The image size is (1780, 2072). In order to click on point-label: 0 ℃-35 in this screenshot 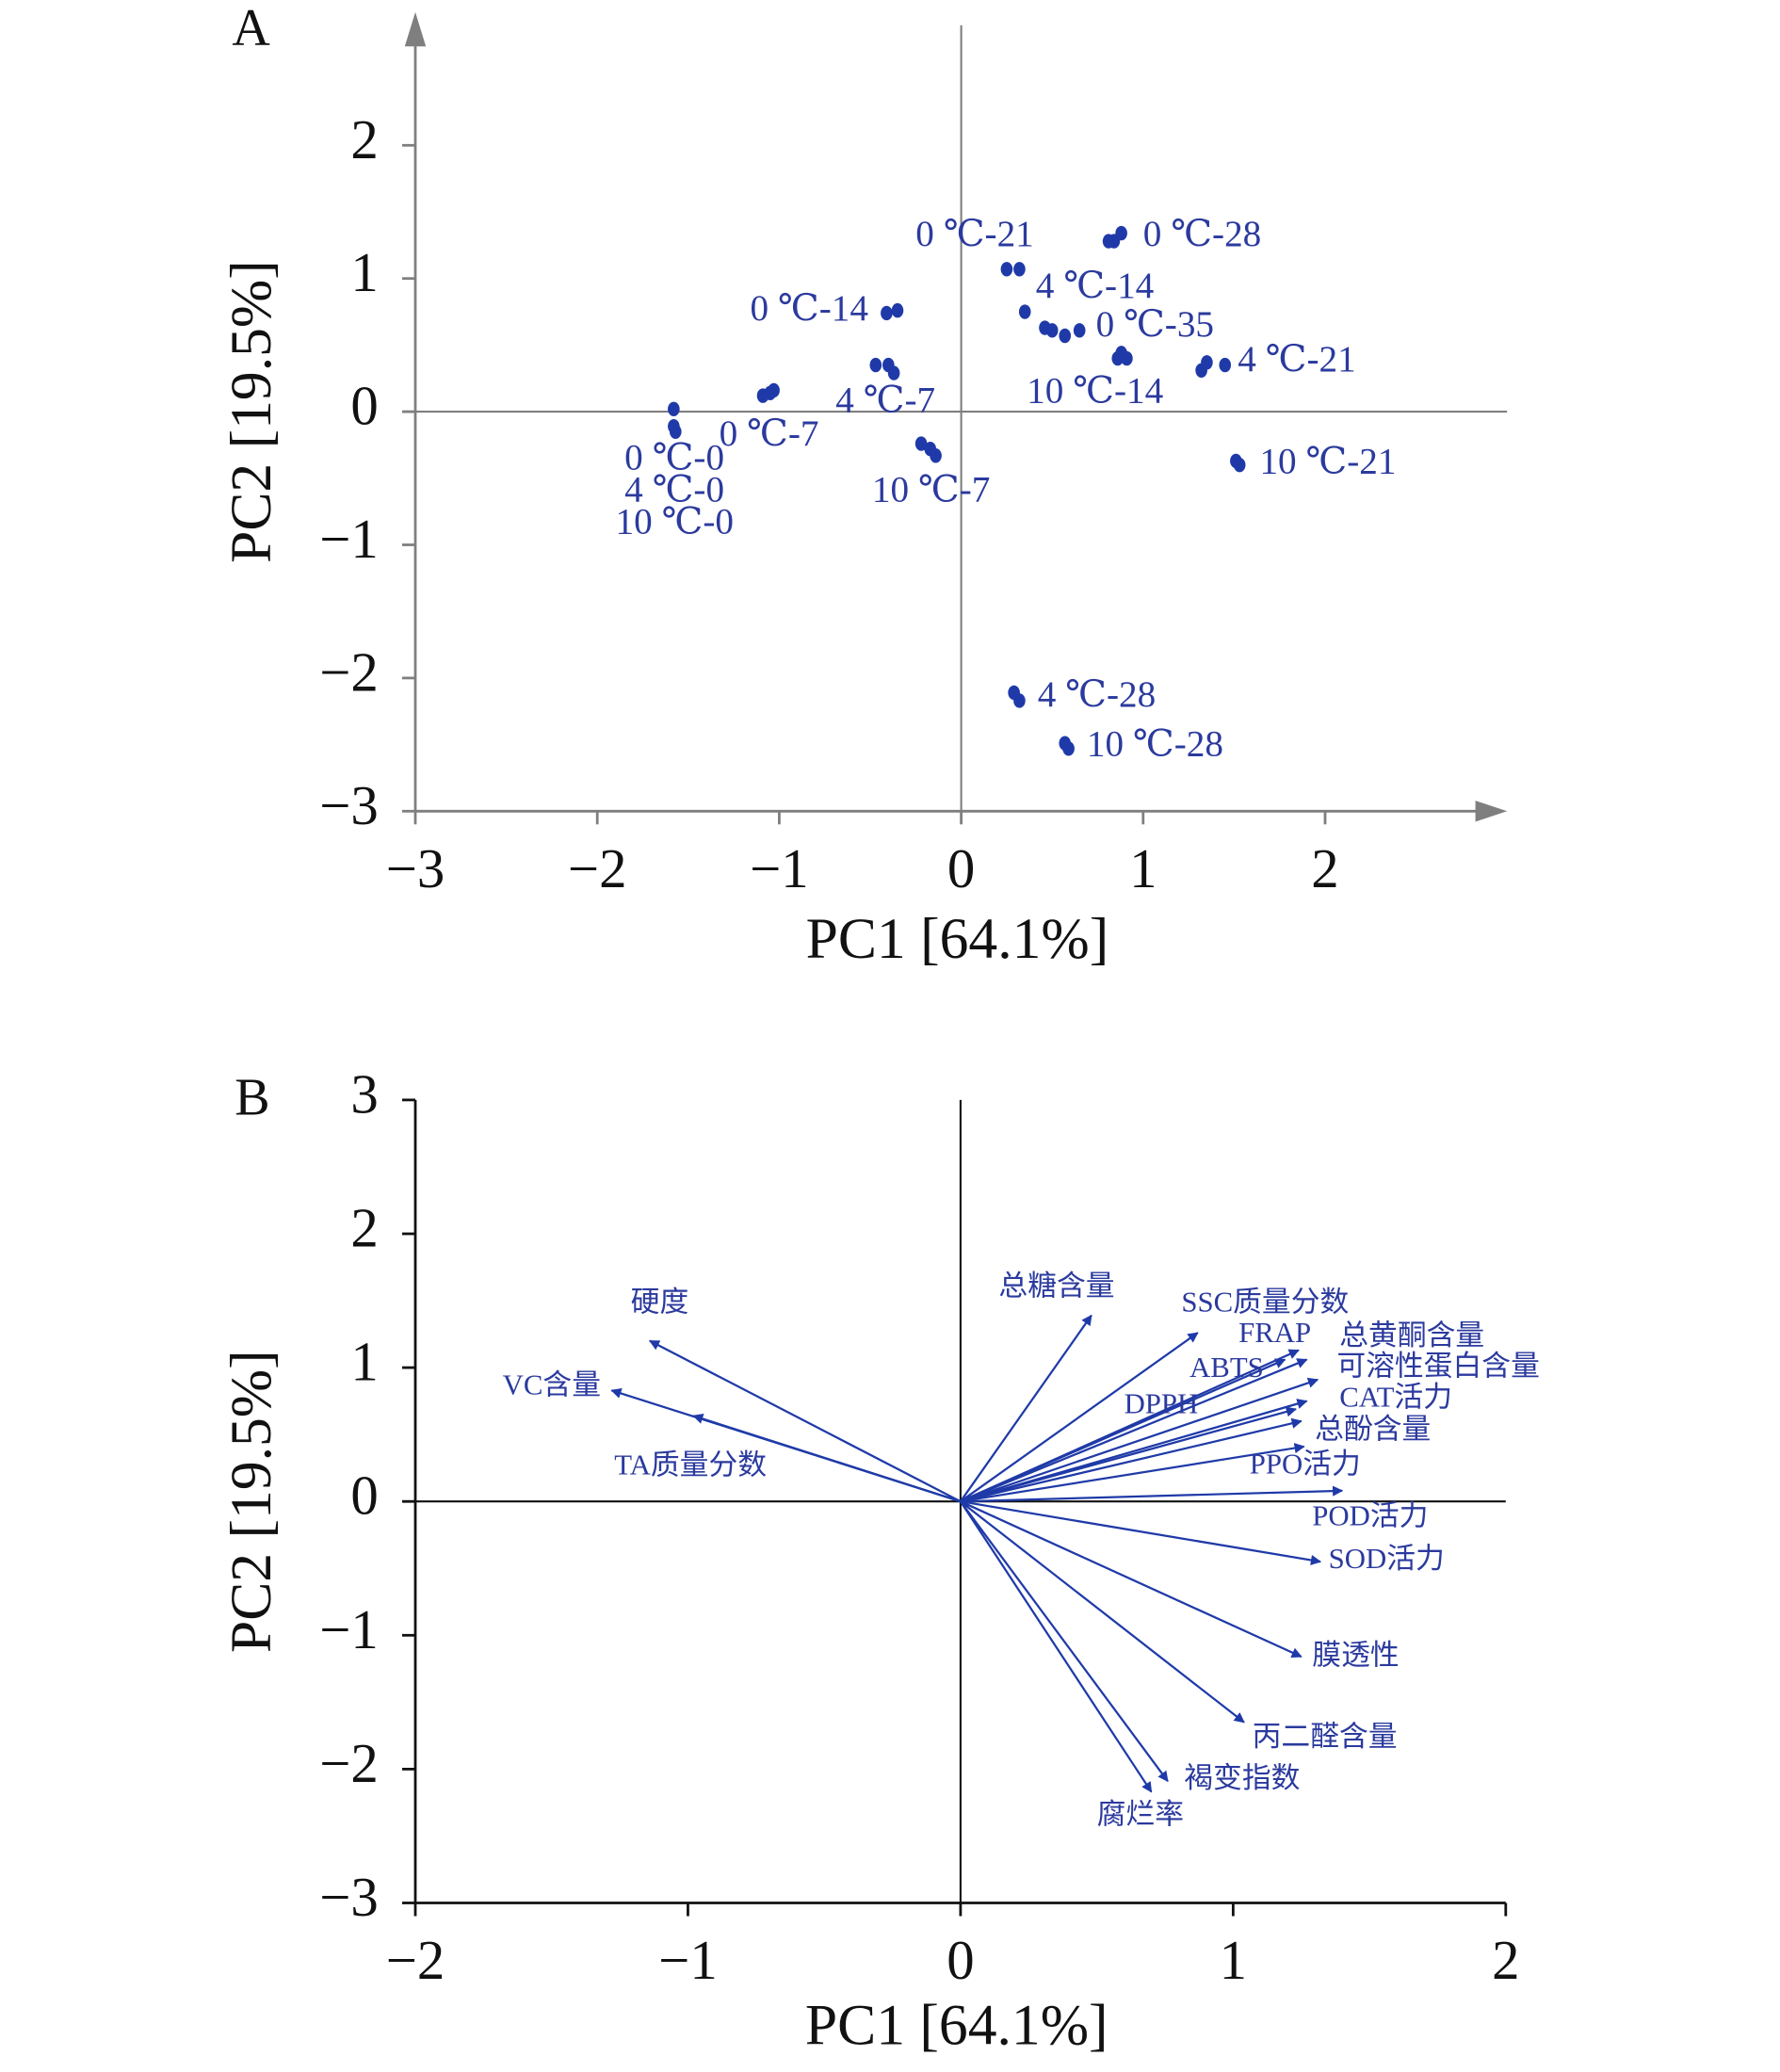, I will do `click(1155, 324)`.